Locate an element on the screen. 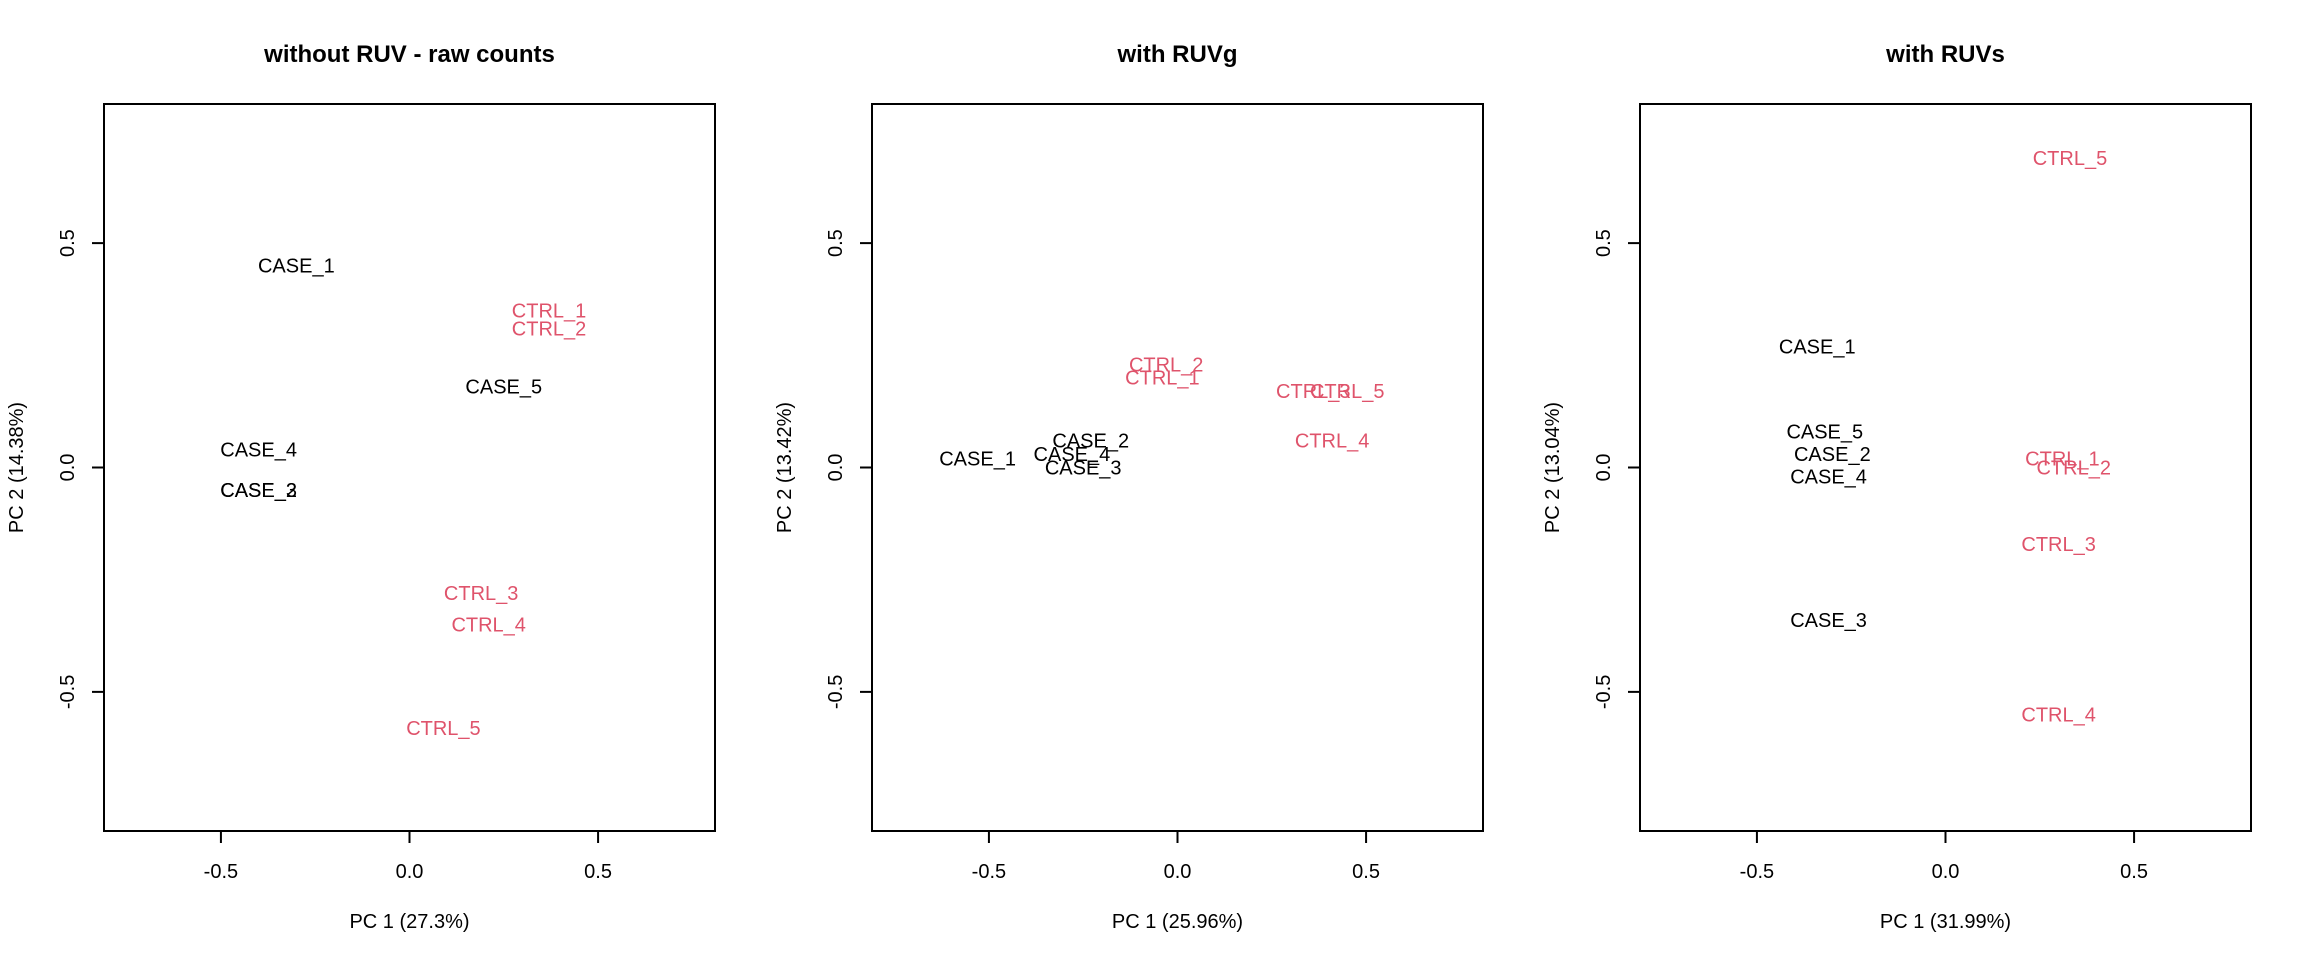 The image size is (2304, 965). x-axis-label: PC 1 (27.3%) is located at coordinates (409, 922).